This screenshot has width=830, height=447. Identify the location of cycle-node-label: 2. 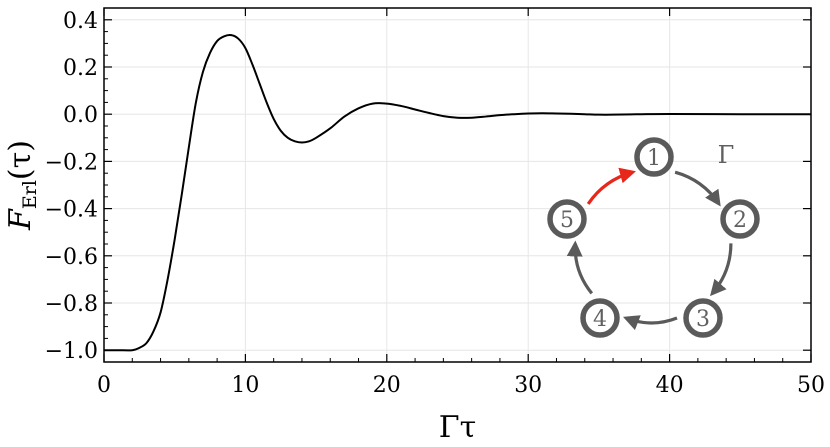
(740, 220).